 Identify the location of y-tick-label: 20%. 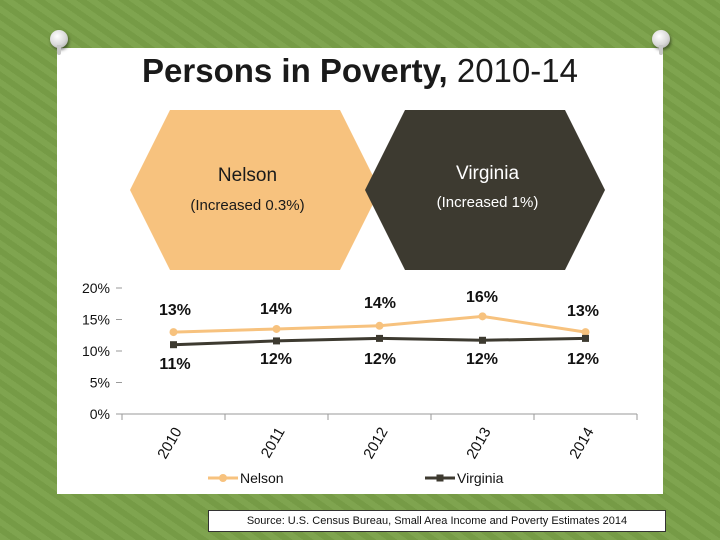
(96, 288).